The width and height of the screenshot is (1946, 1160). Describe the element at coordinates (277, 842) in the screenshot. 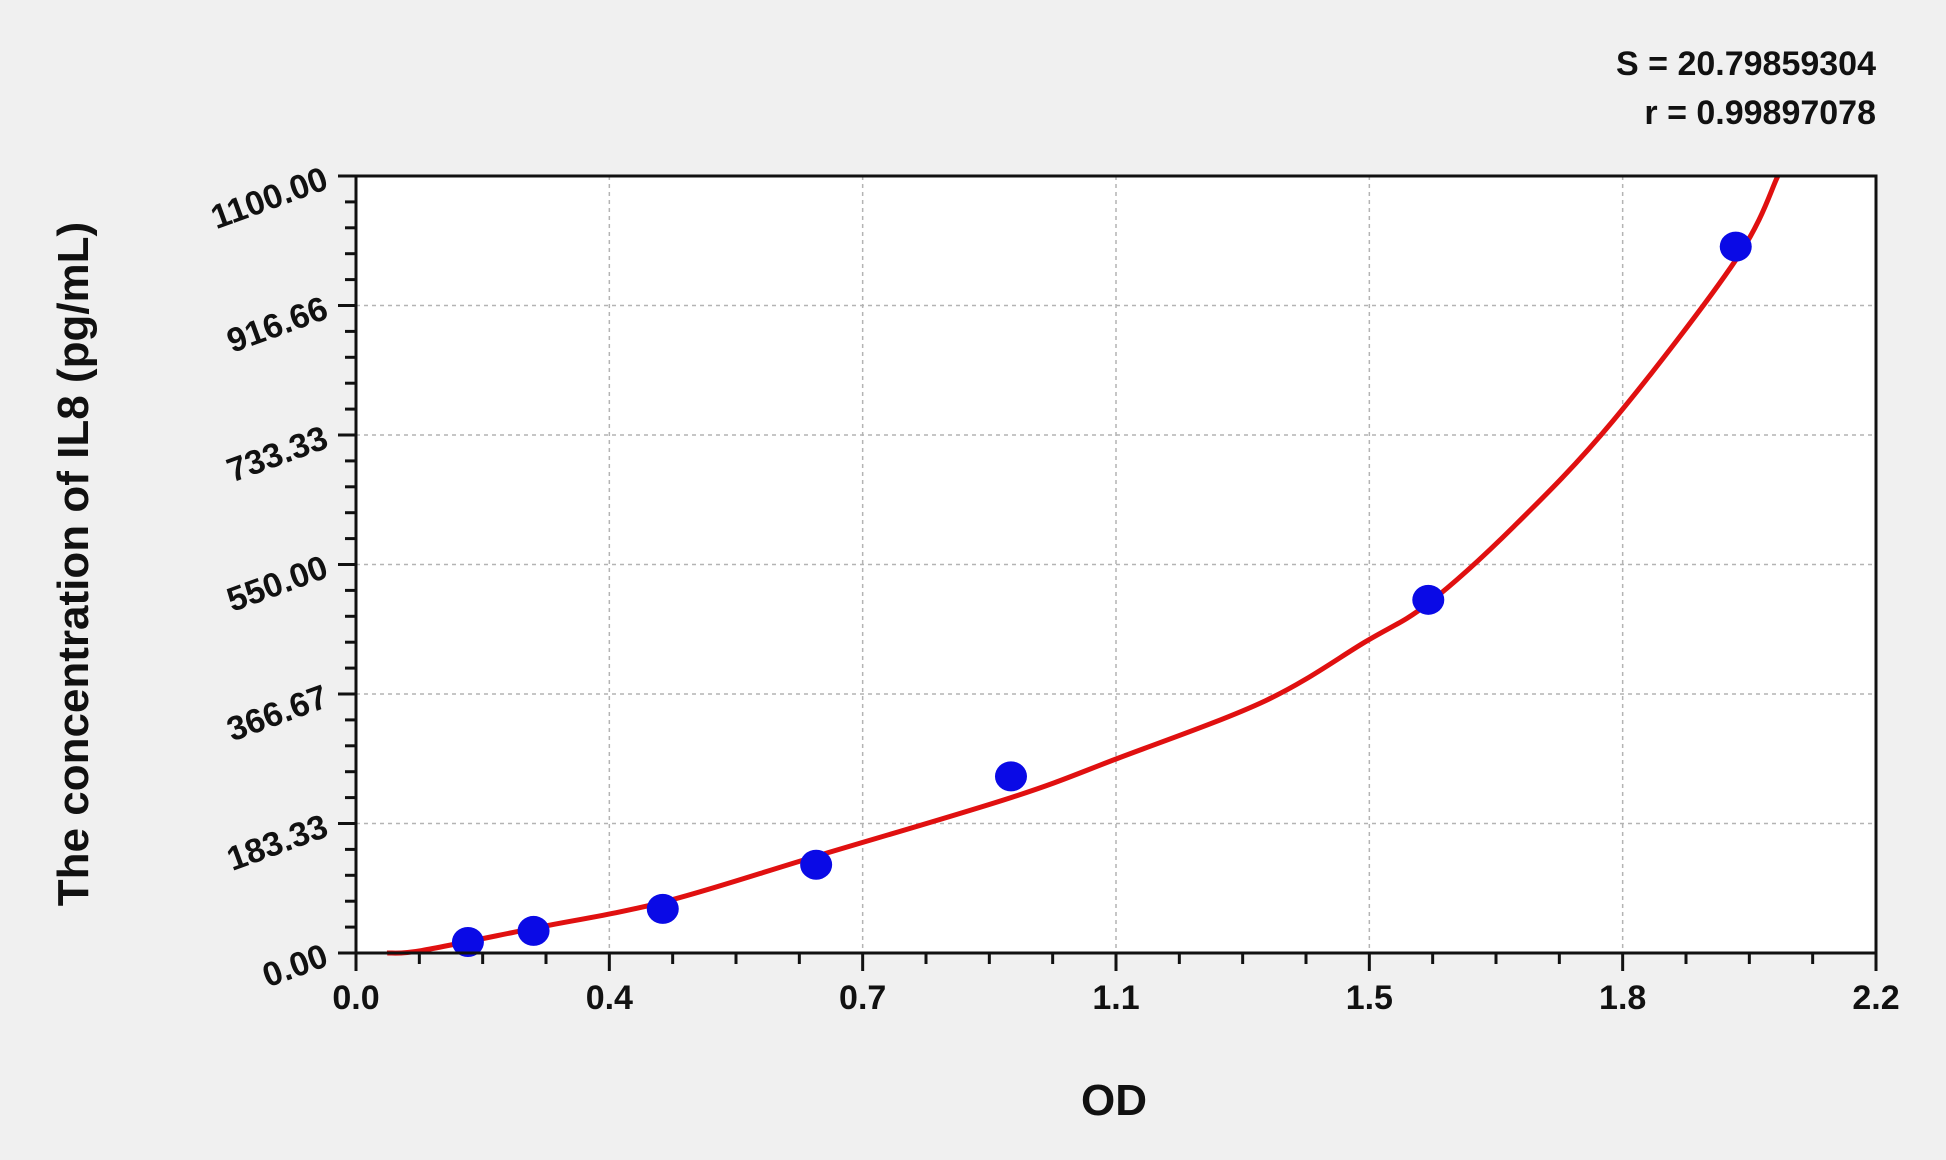

I see `y-tick-label: 183.33` at that location.